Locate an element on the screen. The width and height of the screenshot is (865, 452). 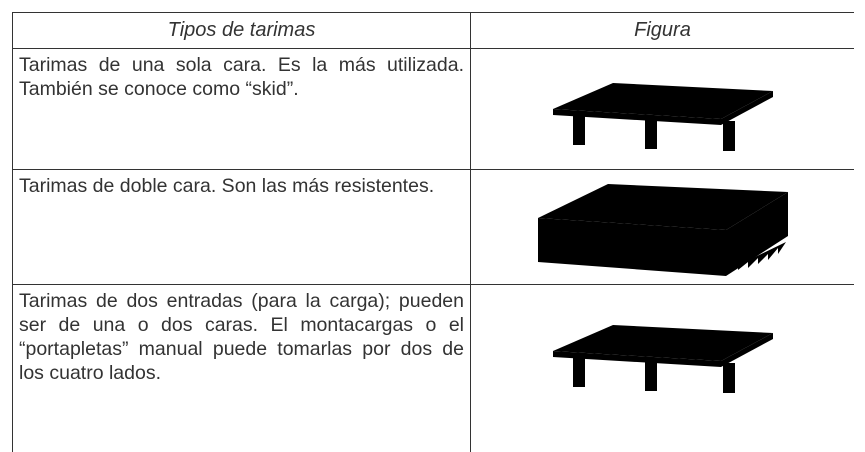
header-cell: Tipos de tarimas is located at coordinates (242, 31).